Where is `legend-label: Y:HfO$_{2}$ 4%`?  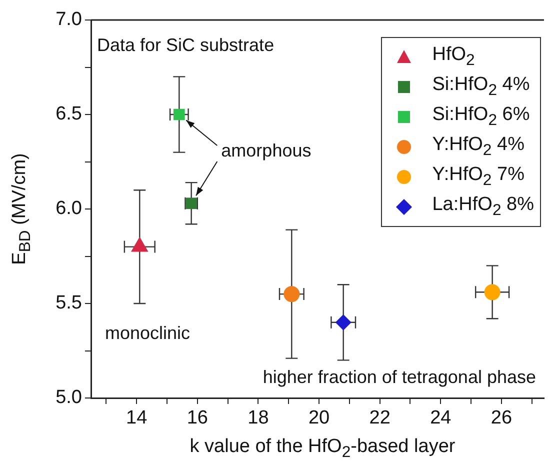
legend-label: Y:HfO$_{2}$ 4% is located at coordinates (478, 147).